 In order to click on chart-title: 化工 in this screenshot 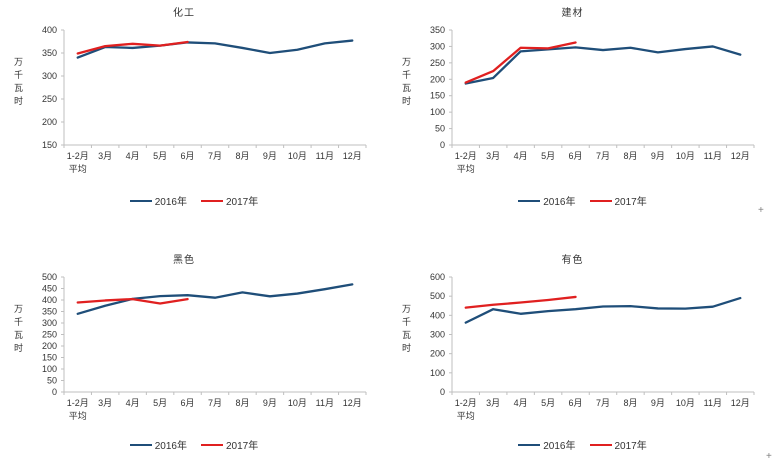, I will do `click(184, 13)`.